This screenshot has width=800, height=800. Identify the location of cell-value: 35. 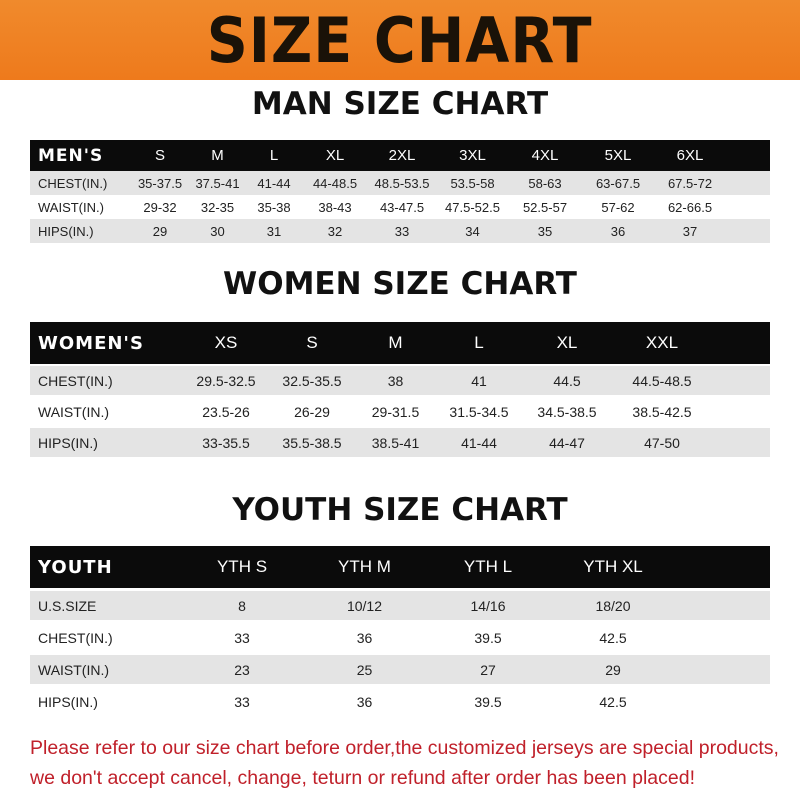
(545, 231).